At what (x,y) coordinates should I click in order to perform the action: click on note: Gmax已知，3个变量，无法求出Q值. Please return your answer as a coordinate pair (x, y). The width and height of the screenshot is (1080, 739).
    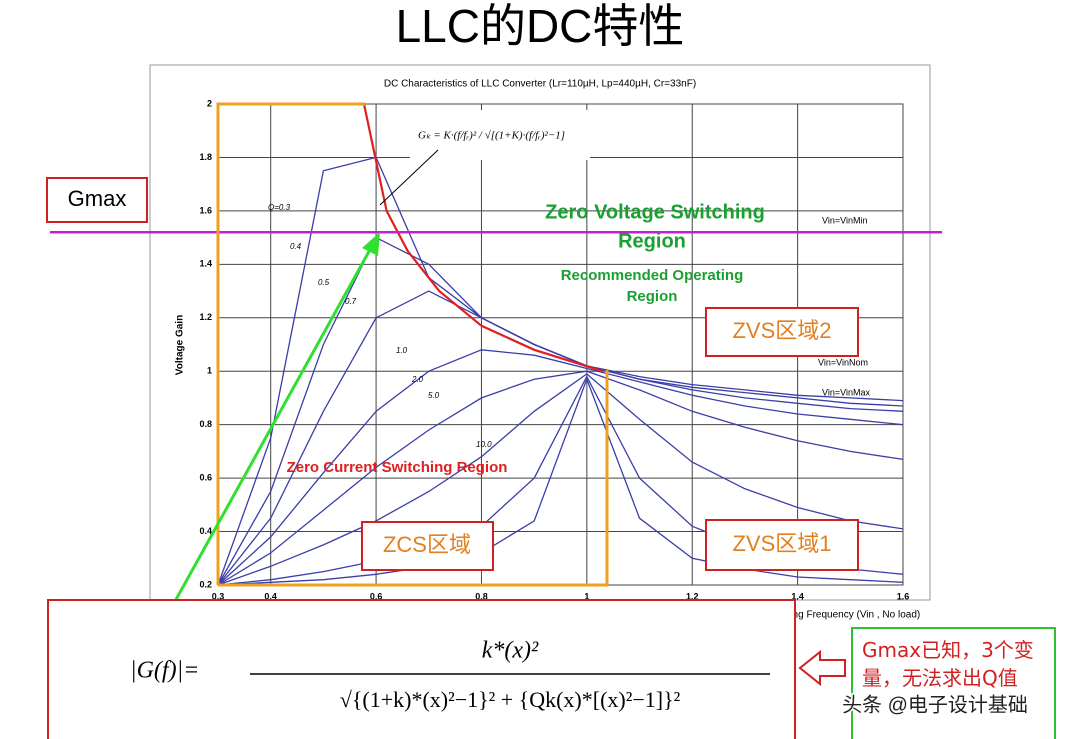
    Looking at the image, I should click on (948, 664).